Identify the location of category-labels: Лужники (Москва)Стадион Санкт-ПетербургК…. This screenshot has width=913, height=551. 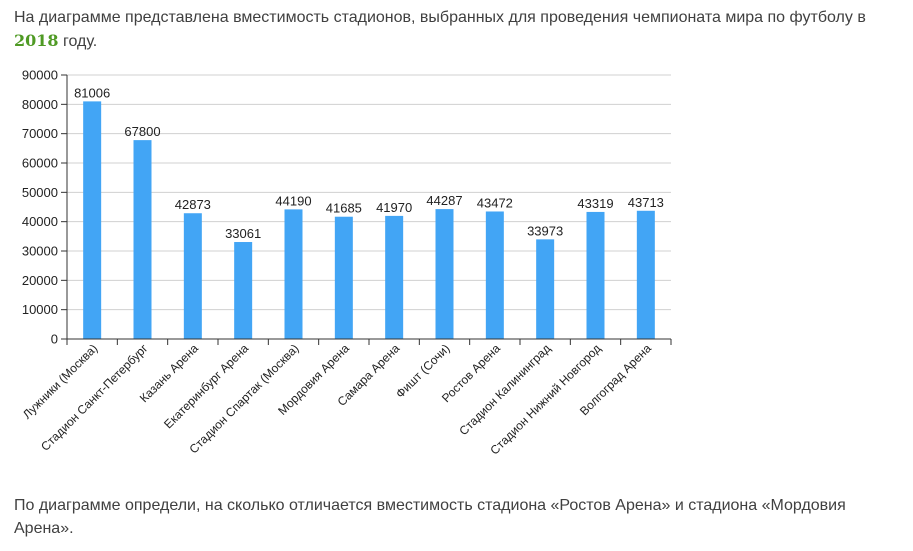
(337, 399).